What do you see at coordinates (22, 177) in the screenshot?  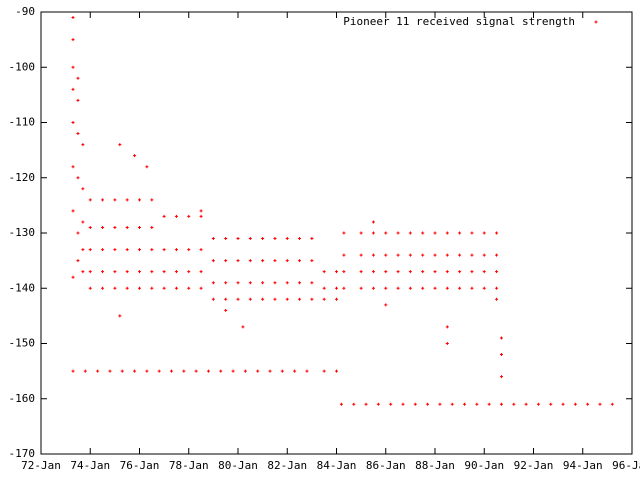 I see `y-tick-label: -120` at bounding box center [22, 177].